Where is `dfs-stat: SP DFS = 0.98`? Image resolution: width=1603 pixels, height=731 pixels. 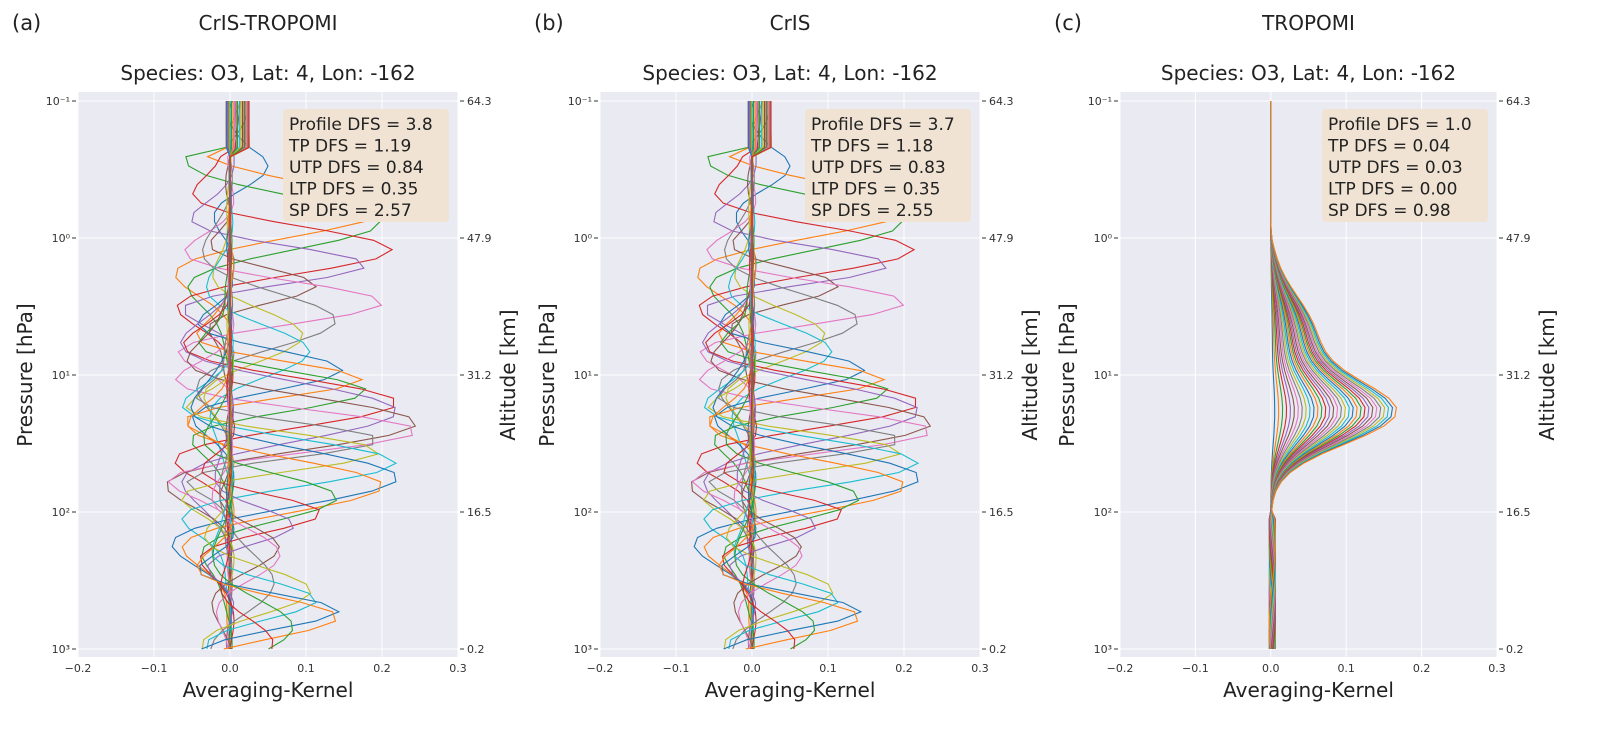 dfs-stat: SP DFS = 0.98 is located at coordinates (1389, 211).